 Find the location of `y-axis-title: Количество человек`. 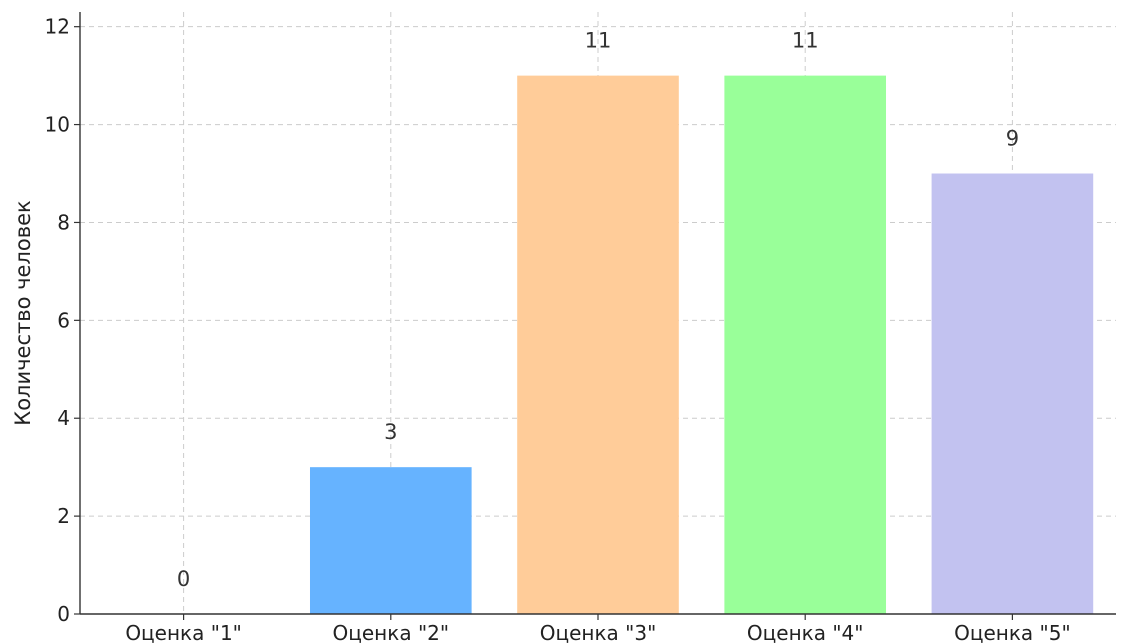

y-axis-title: Количество человек is located at coordinates (23, 312).